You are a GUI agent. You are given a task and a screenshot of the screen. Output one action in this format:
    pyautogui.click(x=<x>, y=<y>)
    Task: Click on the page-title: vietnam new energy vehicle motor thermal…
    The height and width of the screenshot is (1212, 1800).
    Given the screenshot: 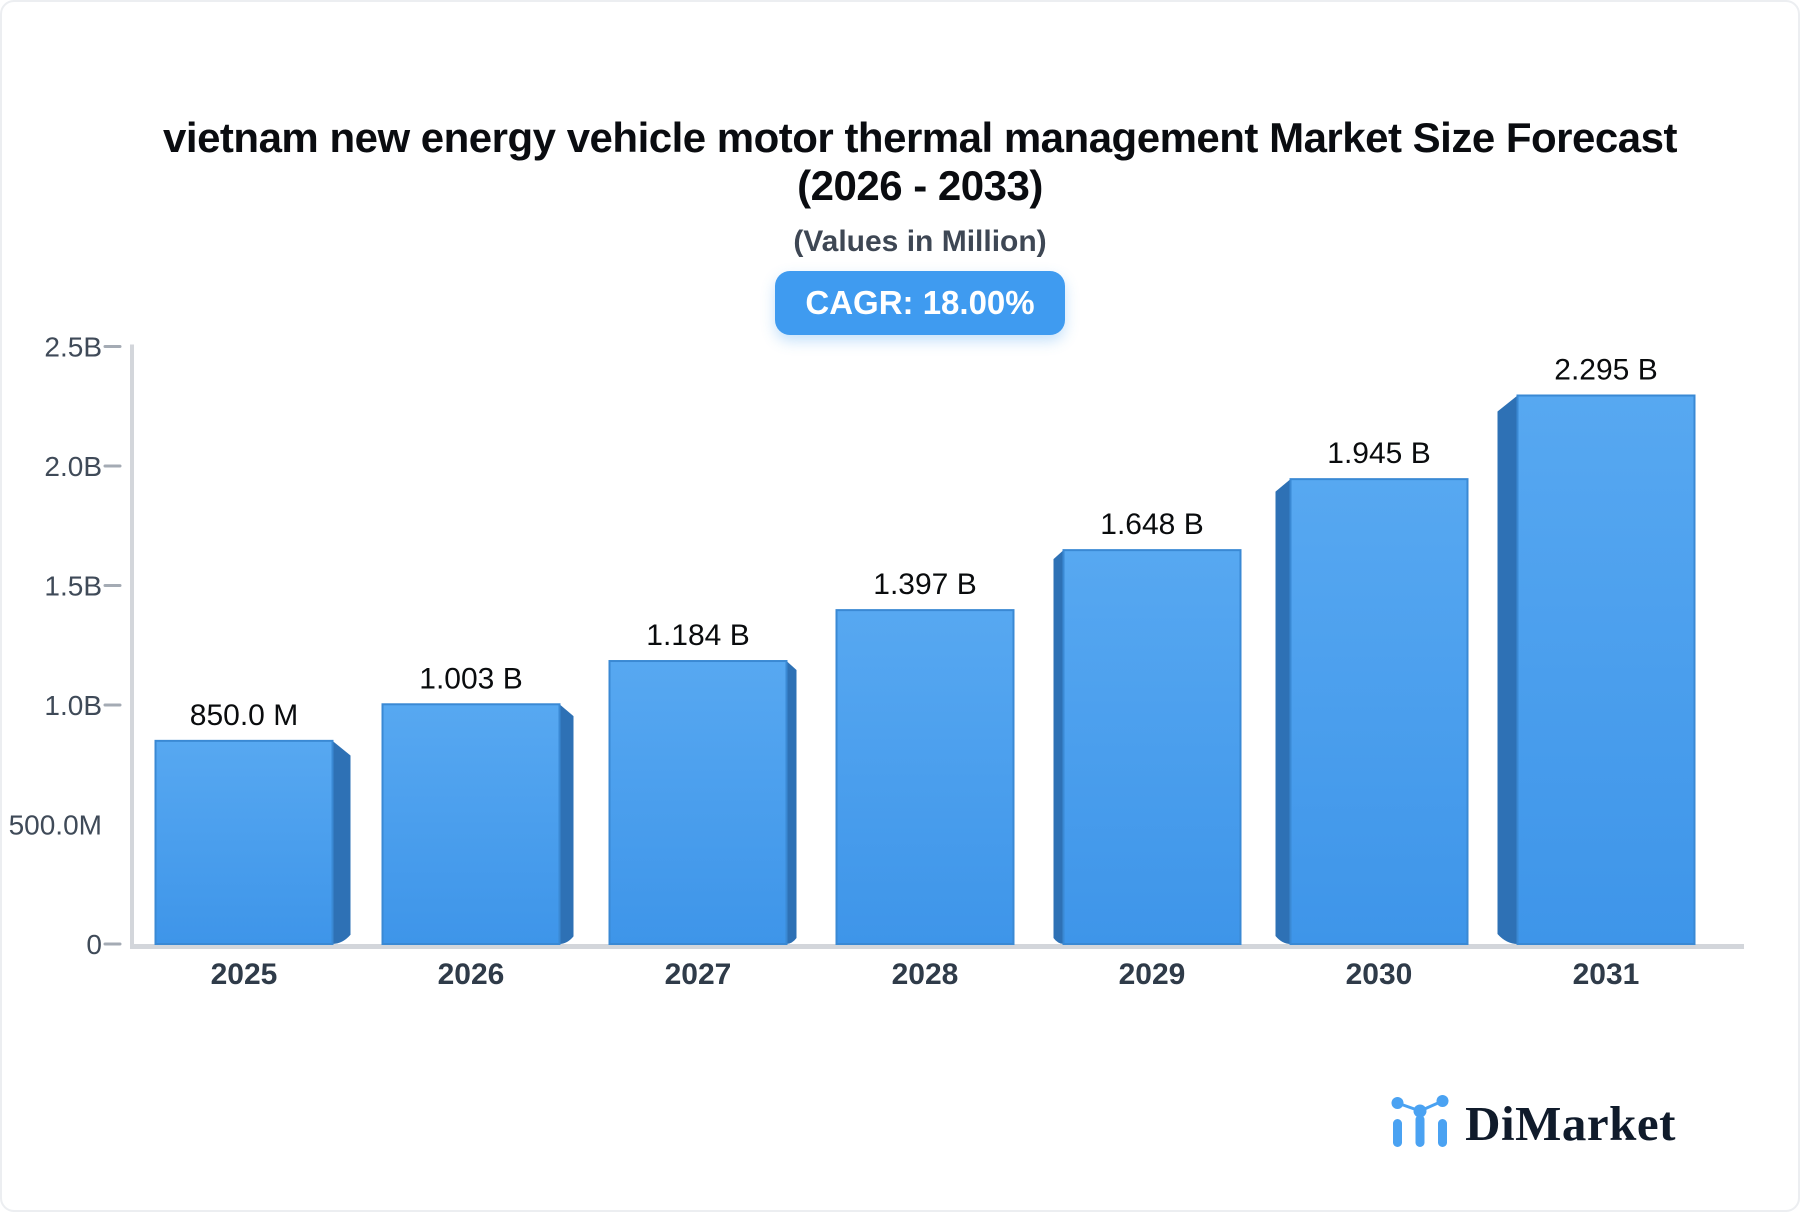 What is the action you would take?
    pyautogui.click(x=920, y=162)
    